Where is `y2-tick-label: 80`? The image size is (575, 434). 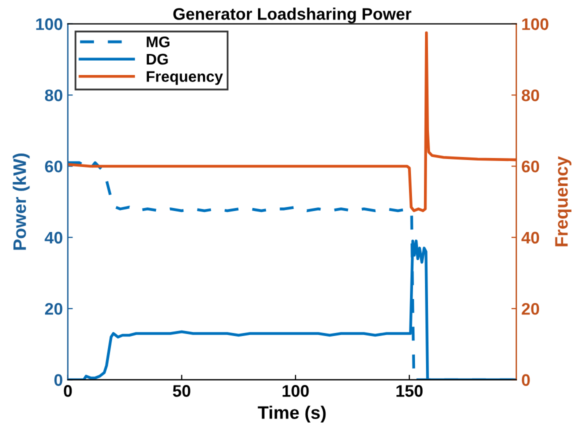 y2-tick-label: 80 is located at coordinates (531, 95).